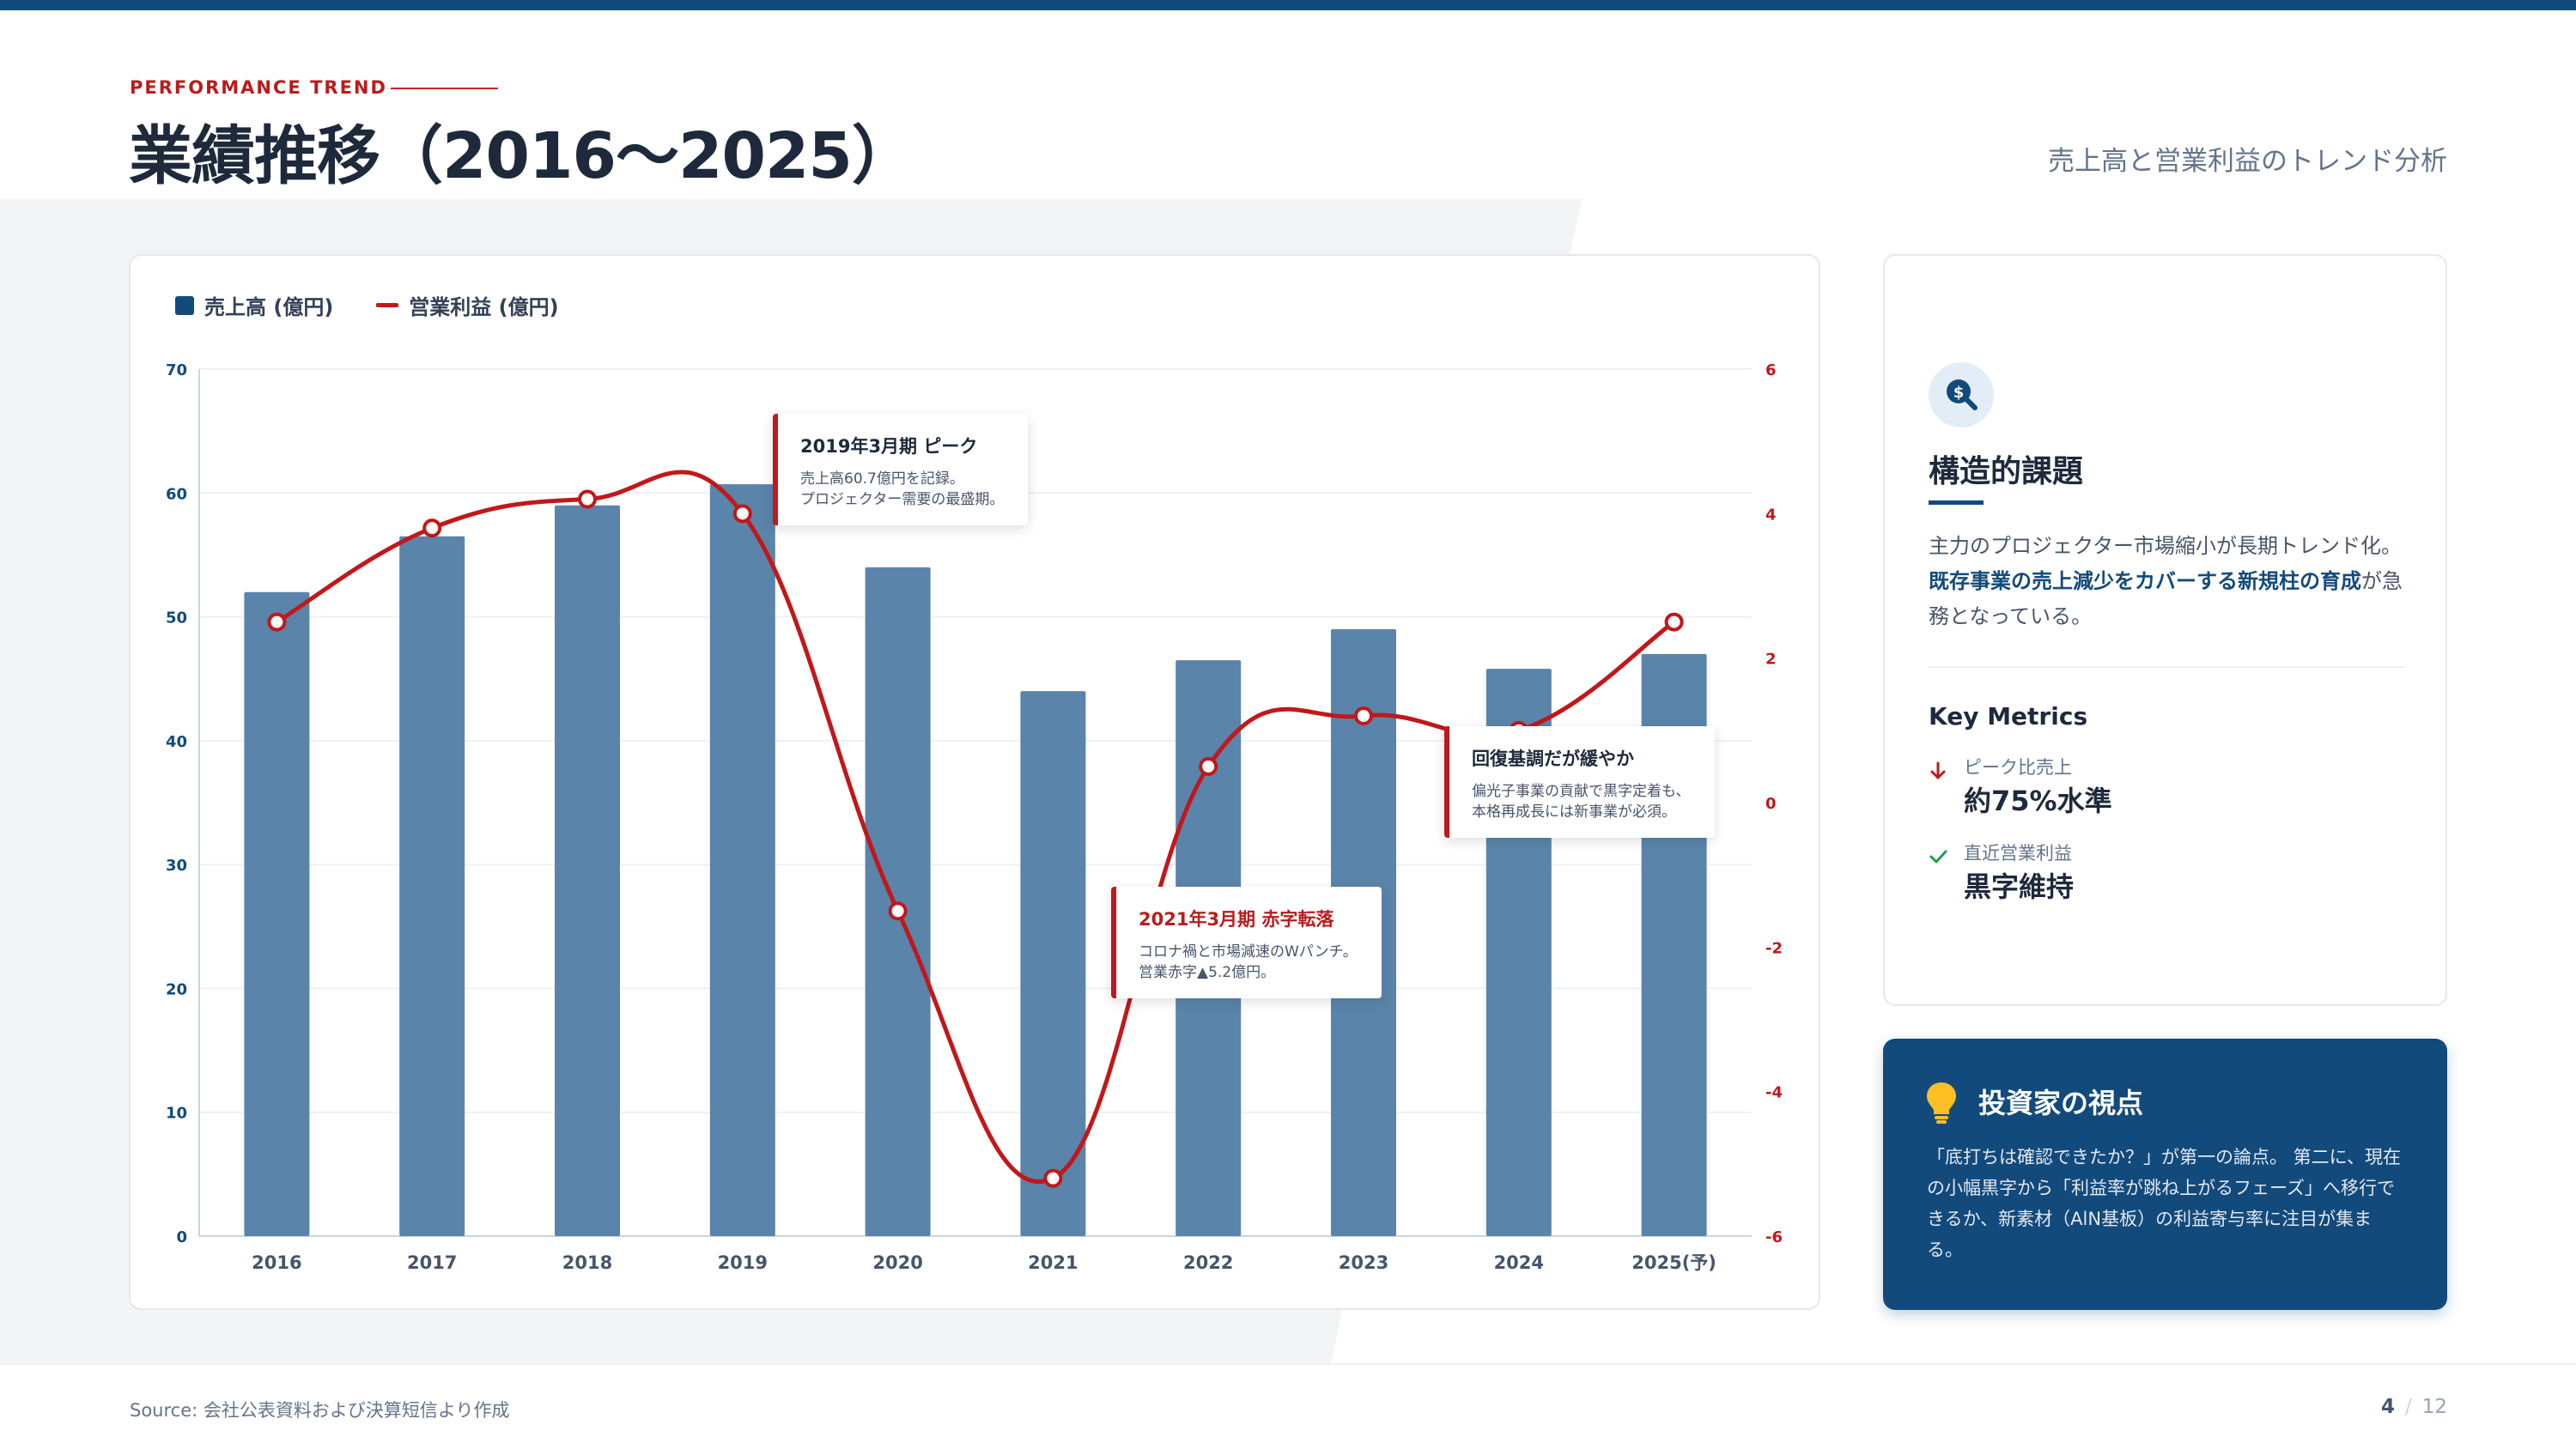 This screenshot has height=1449, width=2576. What do you see at coordinates (1053, 1262) in the screenshot?
I see `x-tick-label: 2021` at bounding box center [1053, 1262].